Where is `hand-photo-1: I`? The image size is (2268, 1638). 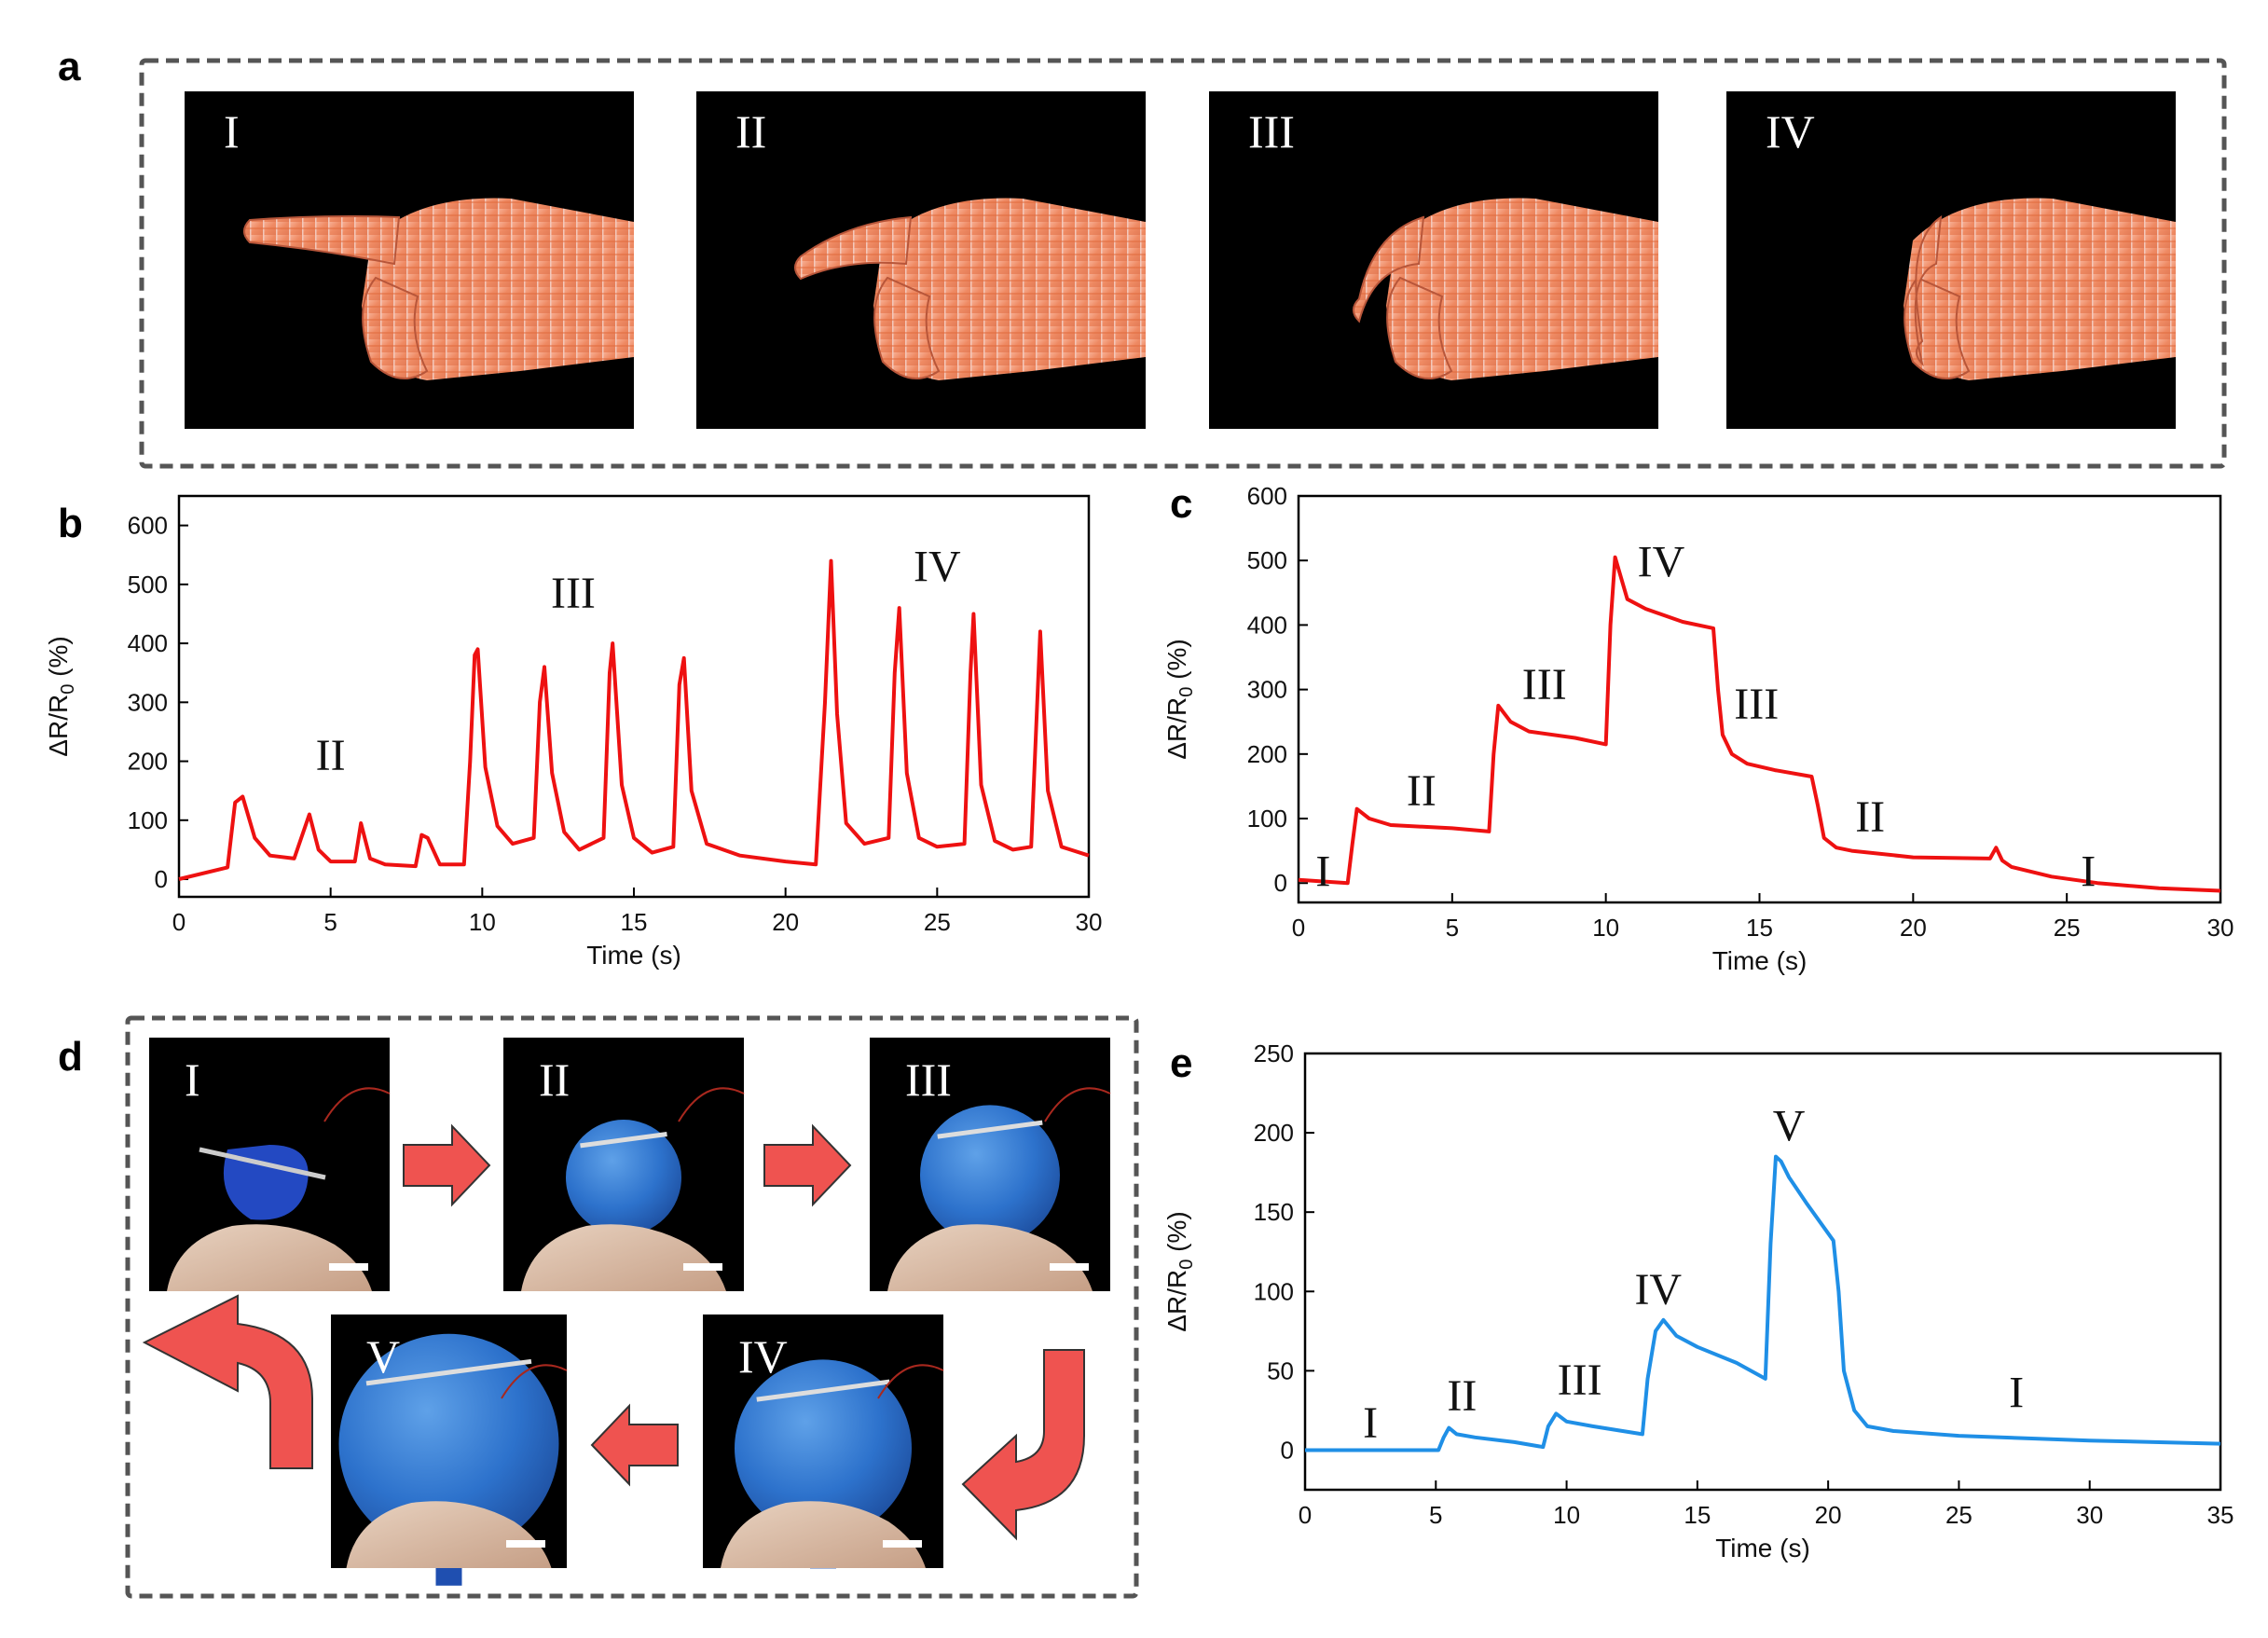
hand-photo-1: I is located at coordinates (410, 260).